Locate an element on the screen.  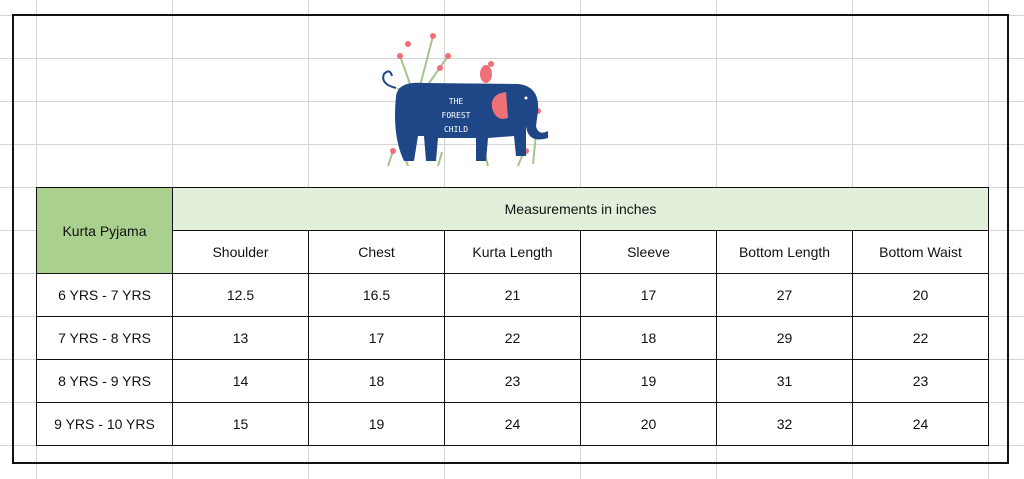
column-header: Kurta Length is located at coordinates (512, 252).